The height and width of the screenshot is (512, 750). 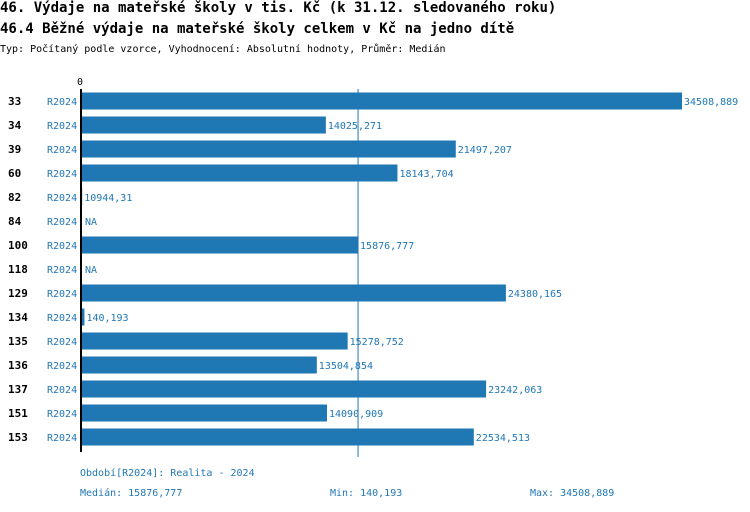 I want to click on data-label: 24380,165, so click(x=535, y=294).